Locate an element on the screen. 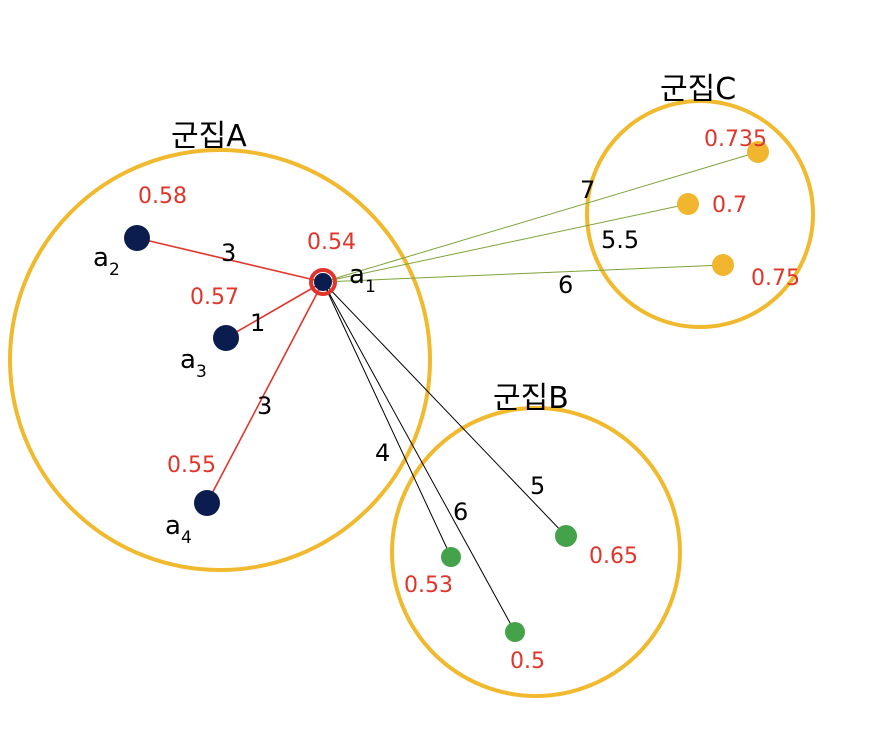  cluster-b-title: 군집B is located at coordinates (531, 398).